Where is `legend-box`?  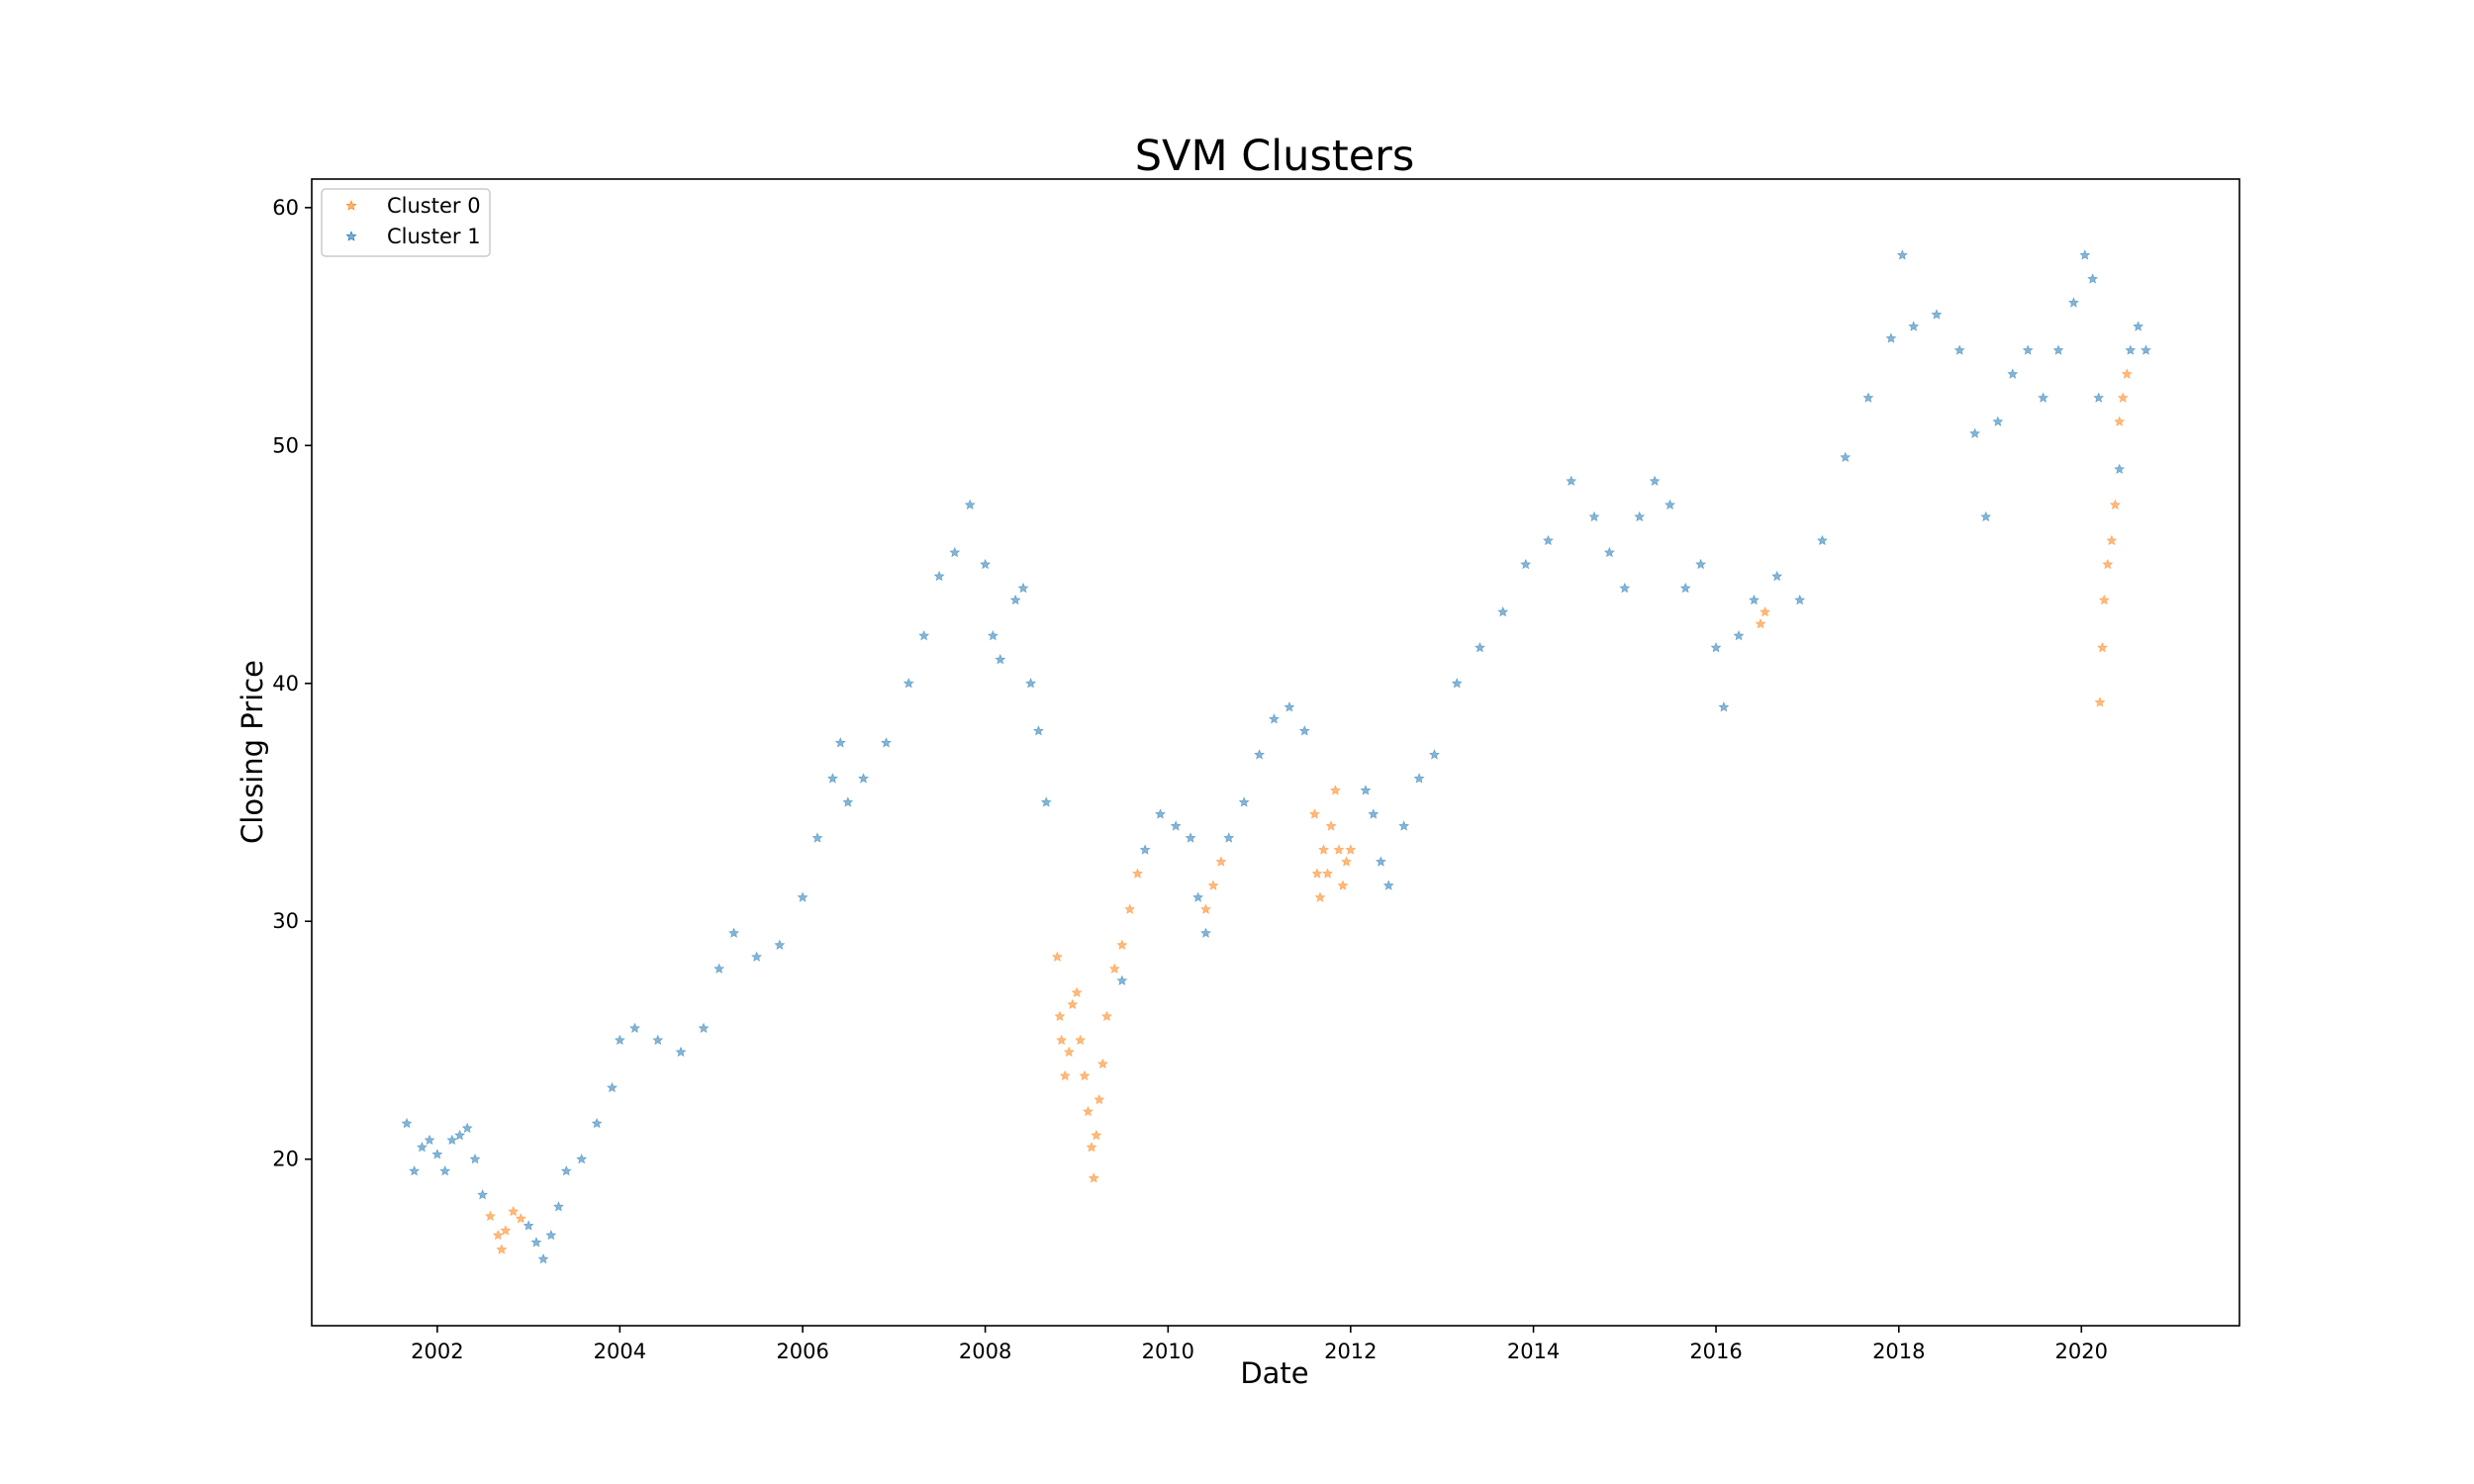
legend-box is located at coordinates (406, 222).